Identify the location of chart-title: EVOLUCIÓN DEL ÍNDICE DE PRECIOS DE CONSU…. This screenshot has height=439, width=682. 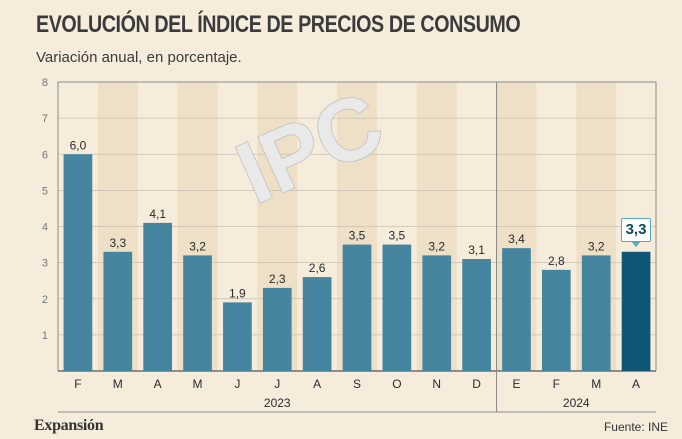
(278, 24).